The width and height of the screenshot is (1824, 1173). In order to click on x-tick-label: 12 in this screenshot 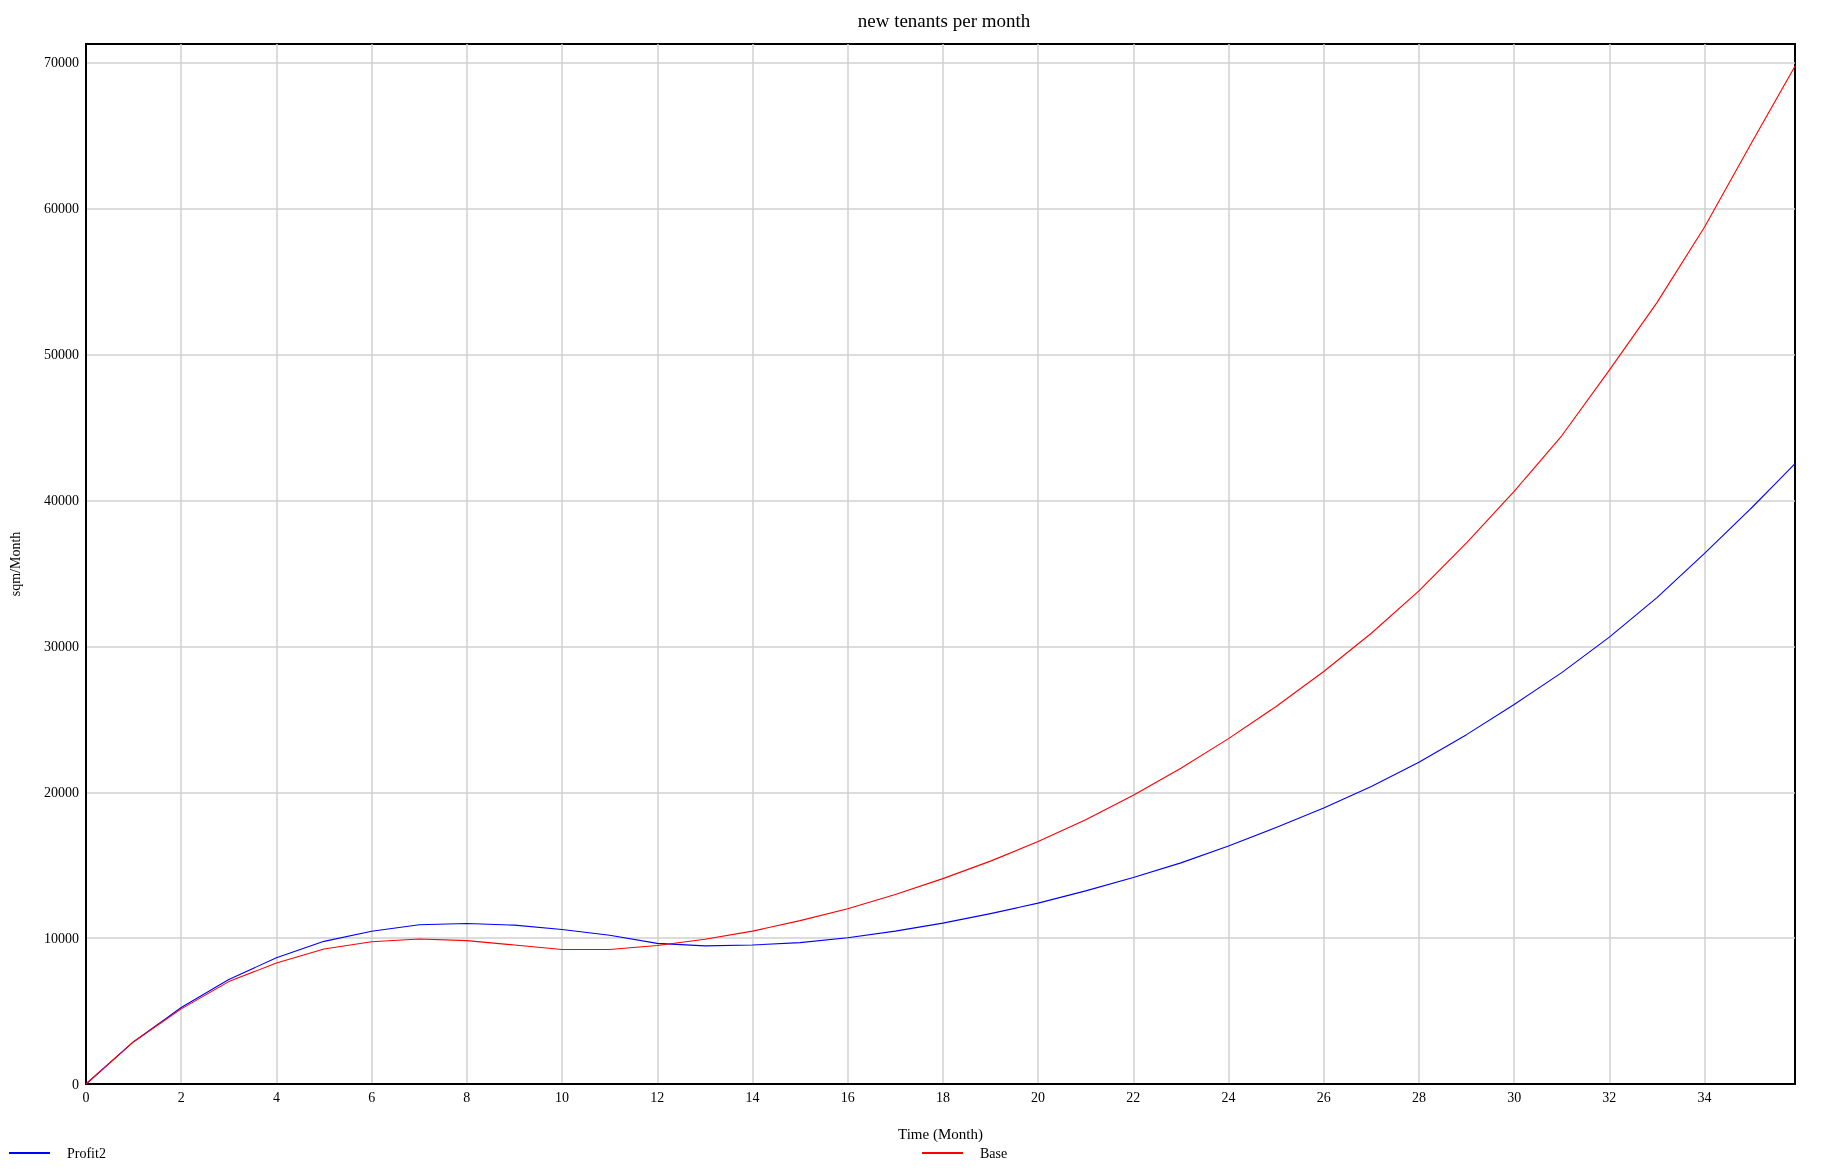, I will do `click(657, 1097)`.